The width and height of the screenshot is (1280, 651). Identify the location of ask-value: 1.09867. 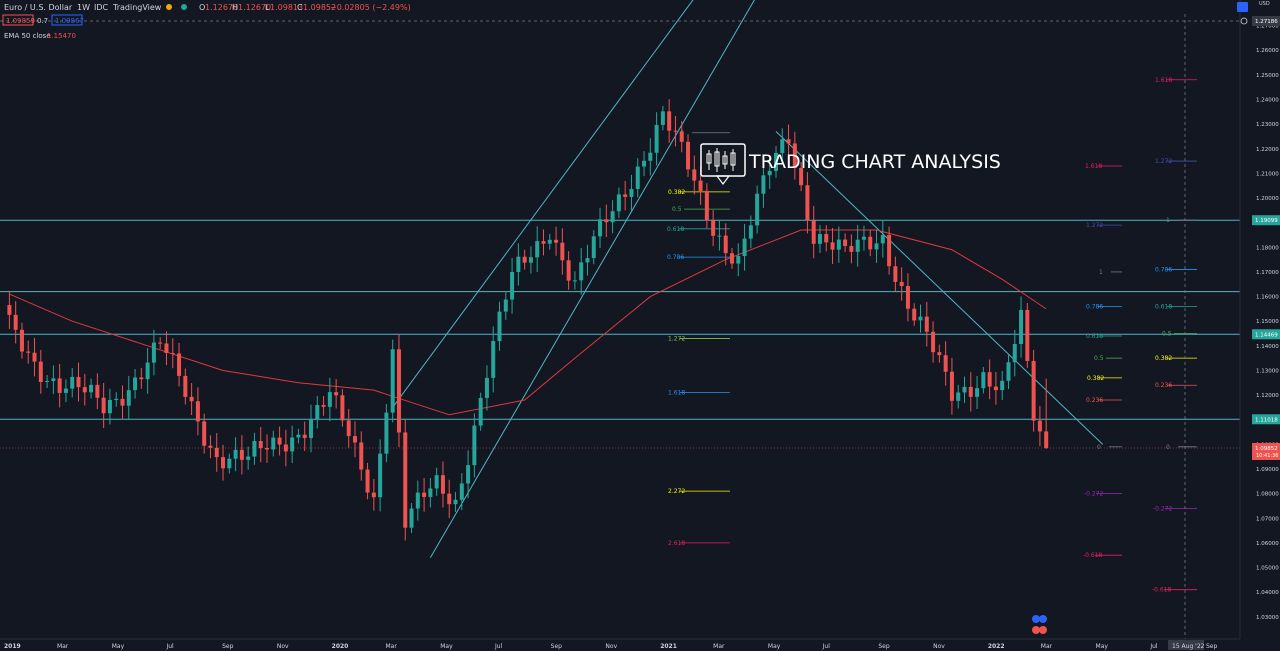
(69, 21).